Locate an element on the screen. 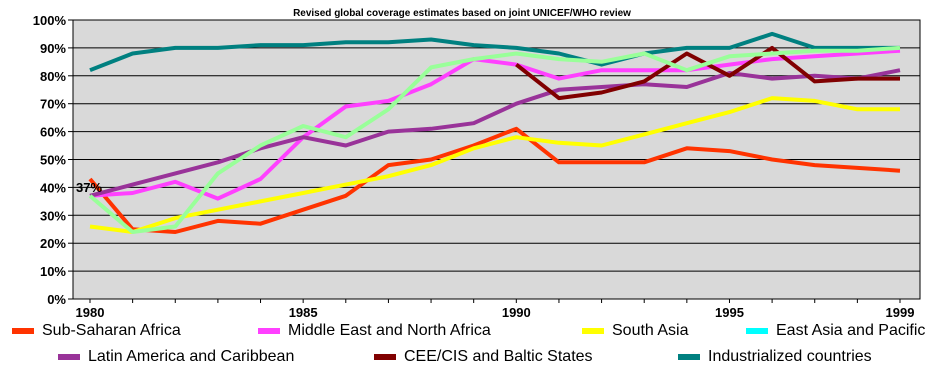  legend-item-middle-east-north-africa: Middle East and North Africa is located at coordinates (374, 331).